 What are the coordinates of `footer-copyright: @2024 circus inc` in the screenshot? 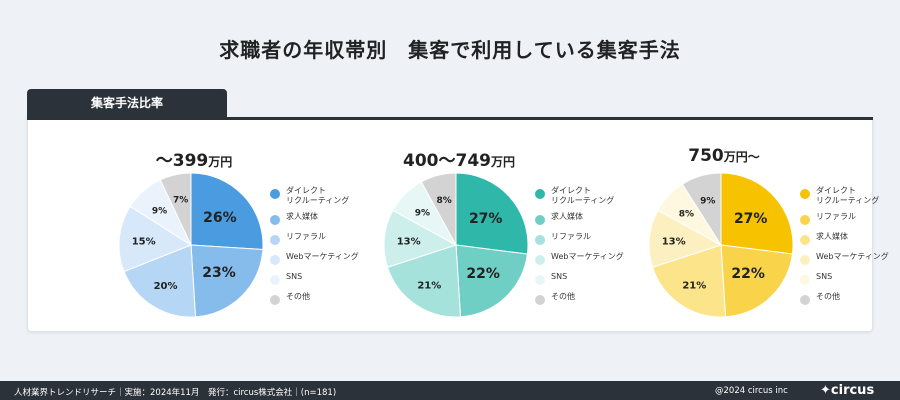 It's located at (751, 391).